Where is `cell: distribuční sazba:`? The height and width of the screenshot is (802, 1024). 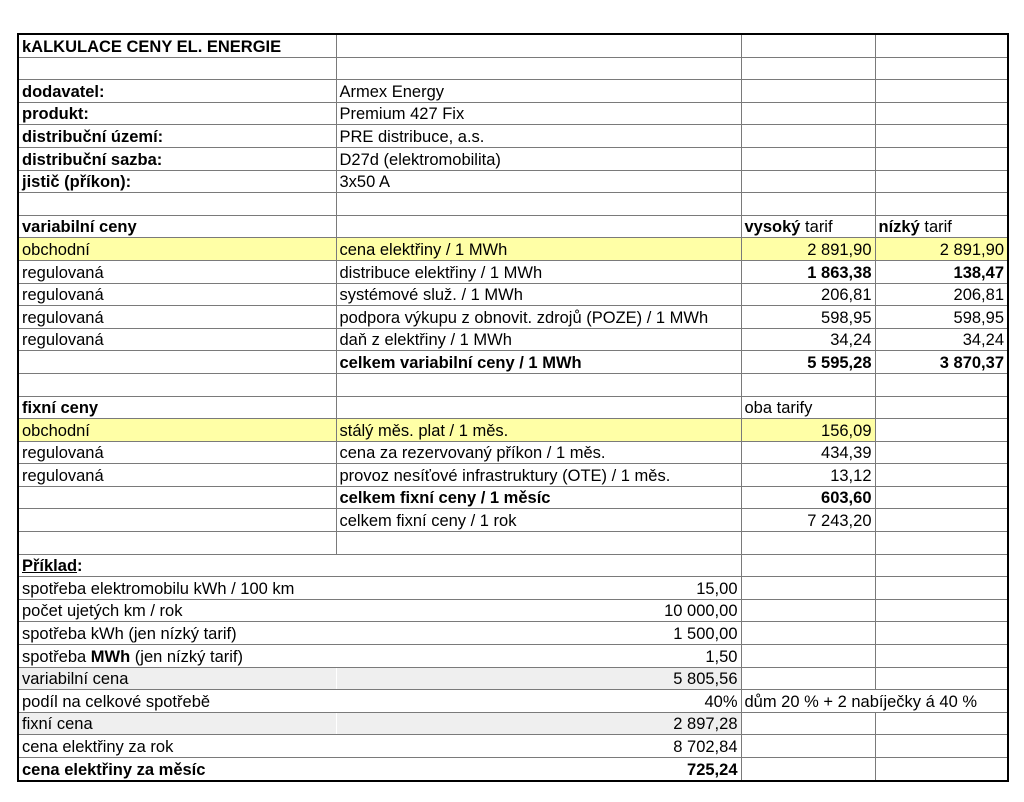 cell: distribuční sazba: is located at coordinates (177, 158).